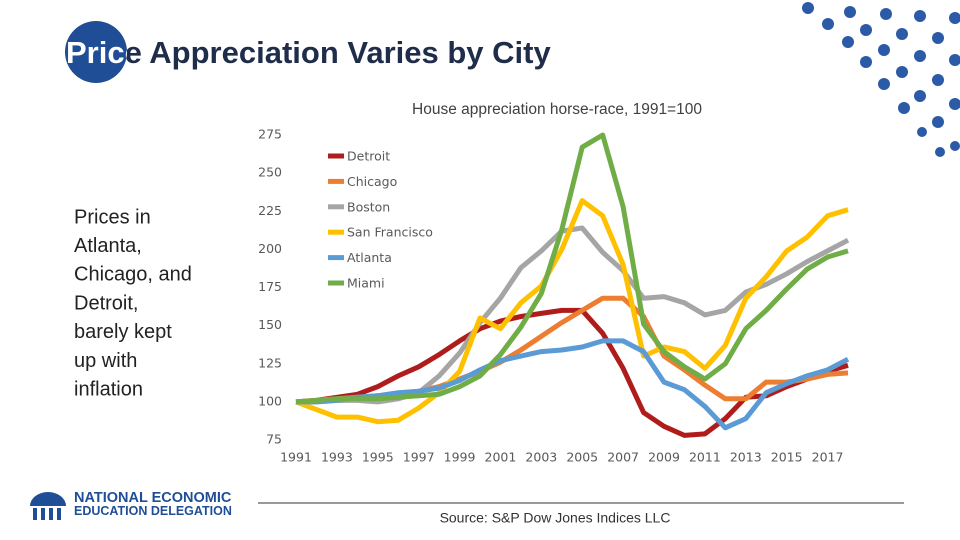 The width and height of the screenshot is (960, 540). Describe the element at coordinates (274, 439) in the screenshot. I see `y-tick-label: 75` at that location.